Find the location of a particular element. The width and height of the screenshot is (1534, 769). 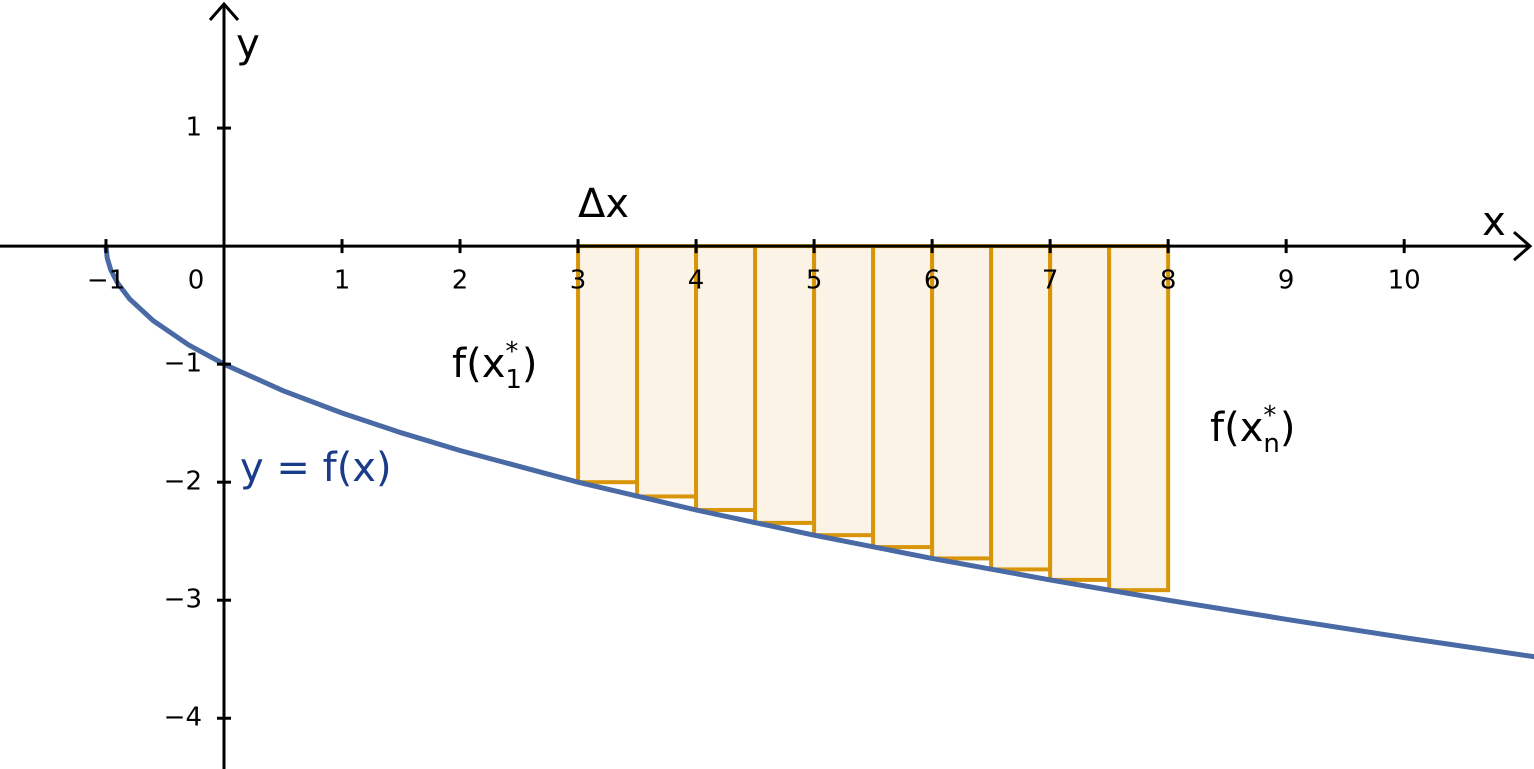

x-tick-label: 8 is located at coordinates (1168, 281).